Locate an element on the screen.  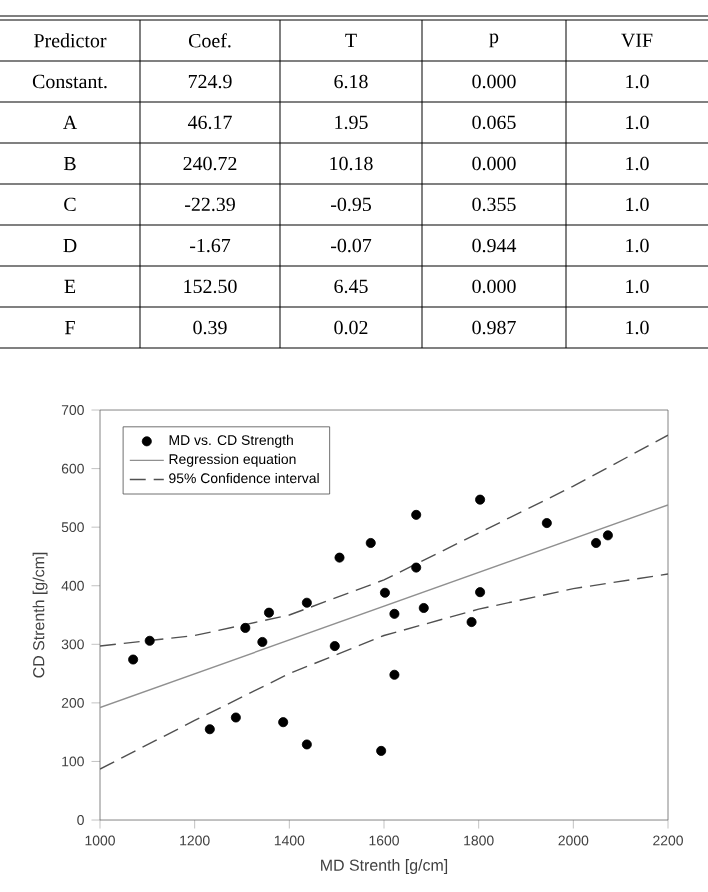
text: 6.45 is located at coordinates (351, 286).